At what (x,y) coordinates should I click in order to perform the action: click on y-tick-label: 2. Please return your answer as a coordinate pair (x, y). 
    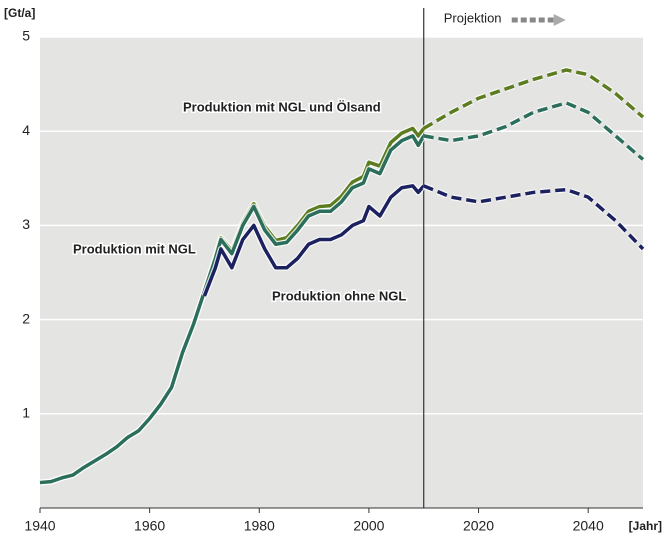
    Looking at the image, I should click on (26, 318).